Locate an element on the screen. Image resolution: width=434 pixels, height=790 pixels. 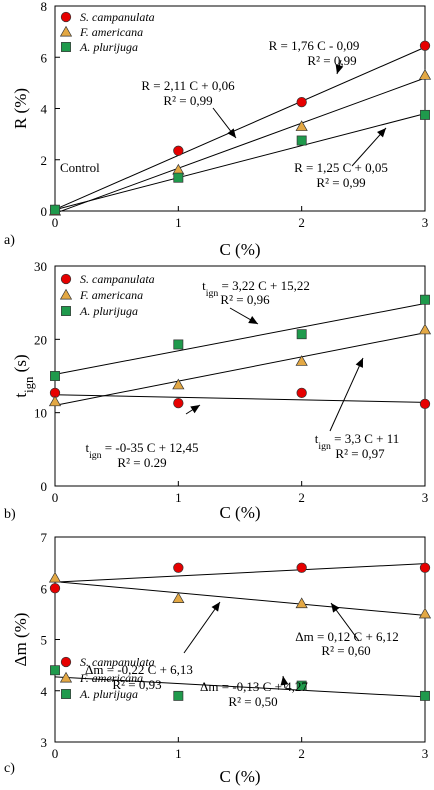
y-tick-label: 2 is located at coordinates (44, 160).